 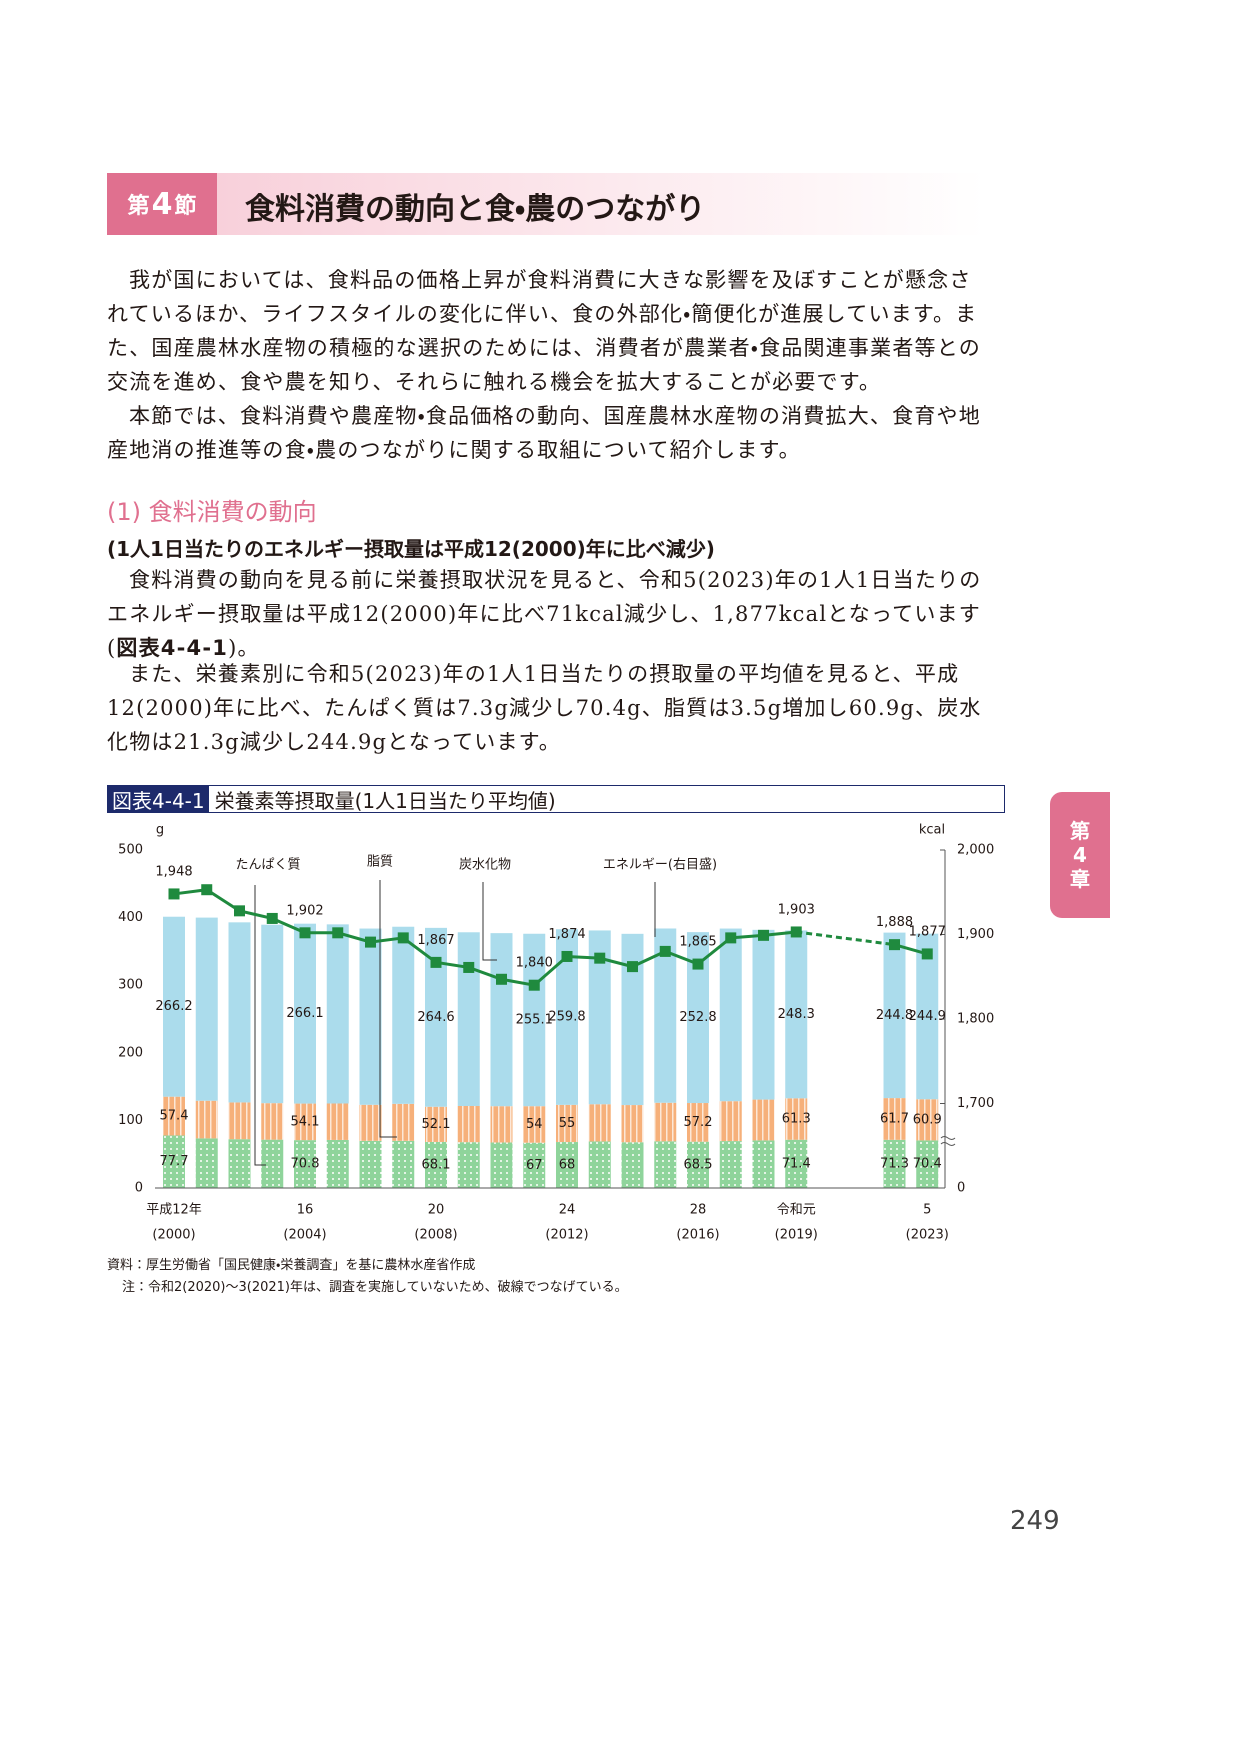 What do you see at coordinates (961, 1188) in the screenshot?
I see `y2-tick-label: 0` at bounding box center [961, 1188].